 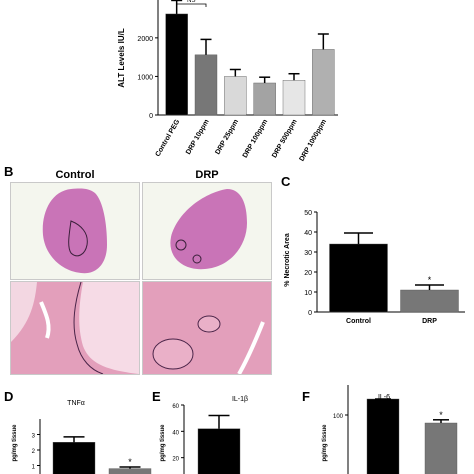 I want to click on y-tick-label: 1000, so click(x=145, y=77).